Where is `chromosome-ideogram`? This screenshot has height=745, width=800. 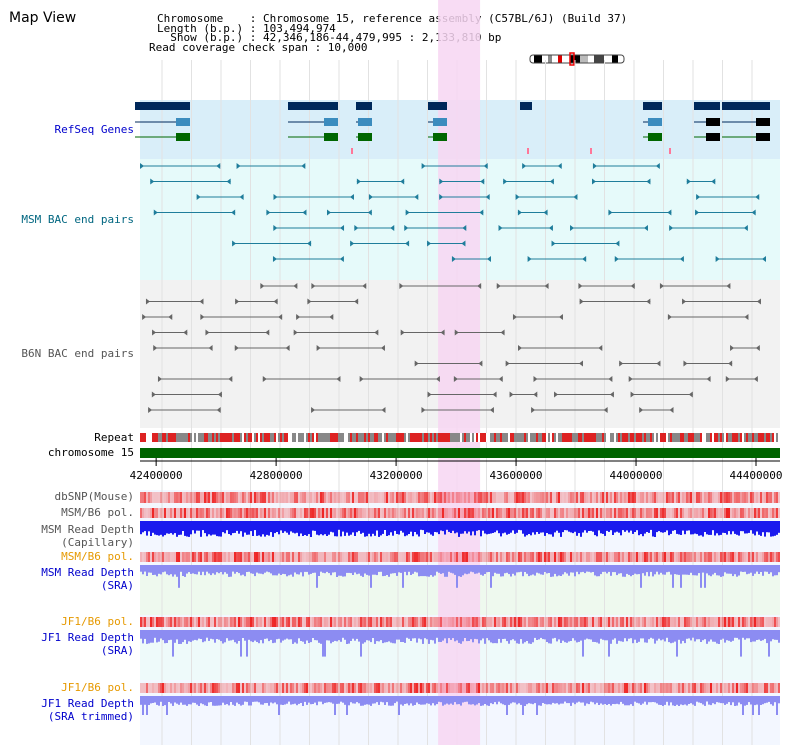
chromosome-ideogram is located at coordinates (583, 59).